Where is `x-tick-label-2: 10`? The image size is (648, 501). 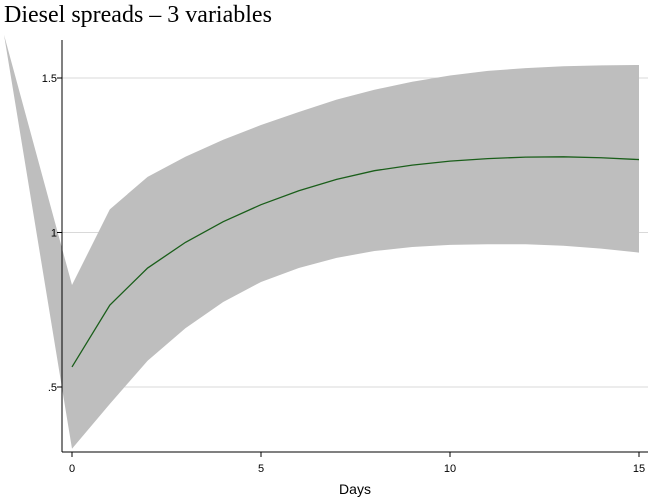
x-tick-label-2: 10 is located at coordinates (450, 469).